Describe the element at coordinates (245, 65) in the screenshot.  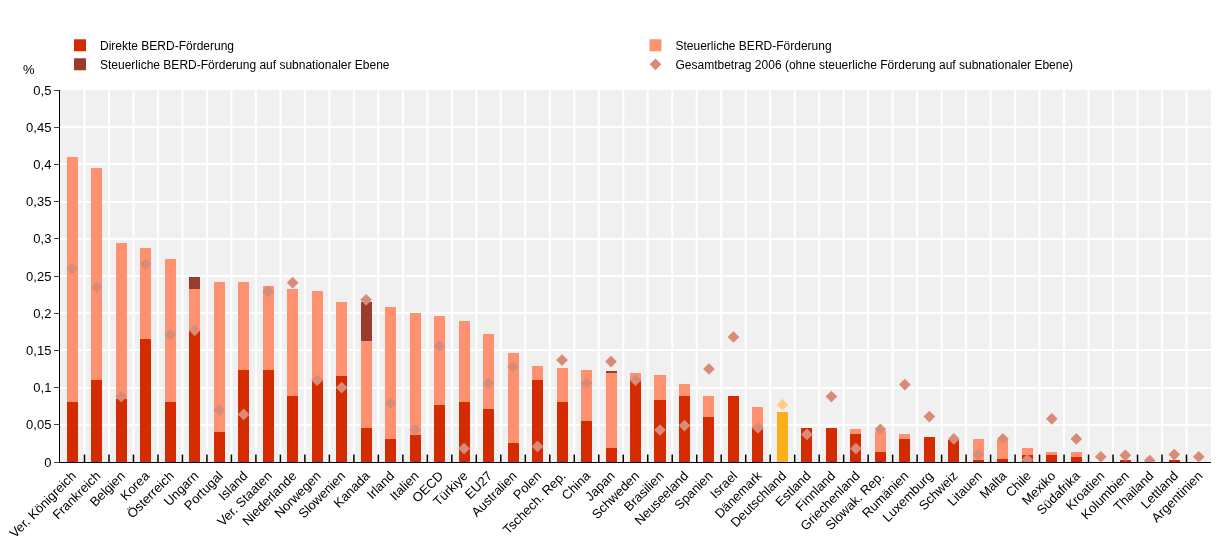
I see `legend-label: Steuerliche BERD-Förderung auf subnationaler Ebene` at that location.